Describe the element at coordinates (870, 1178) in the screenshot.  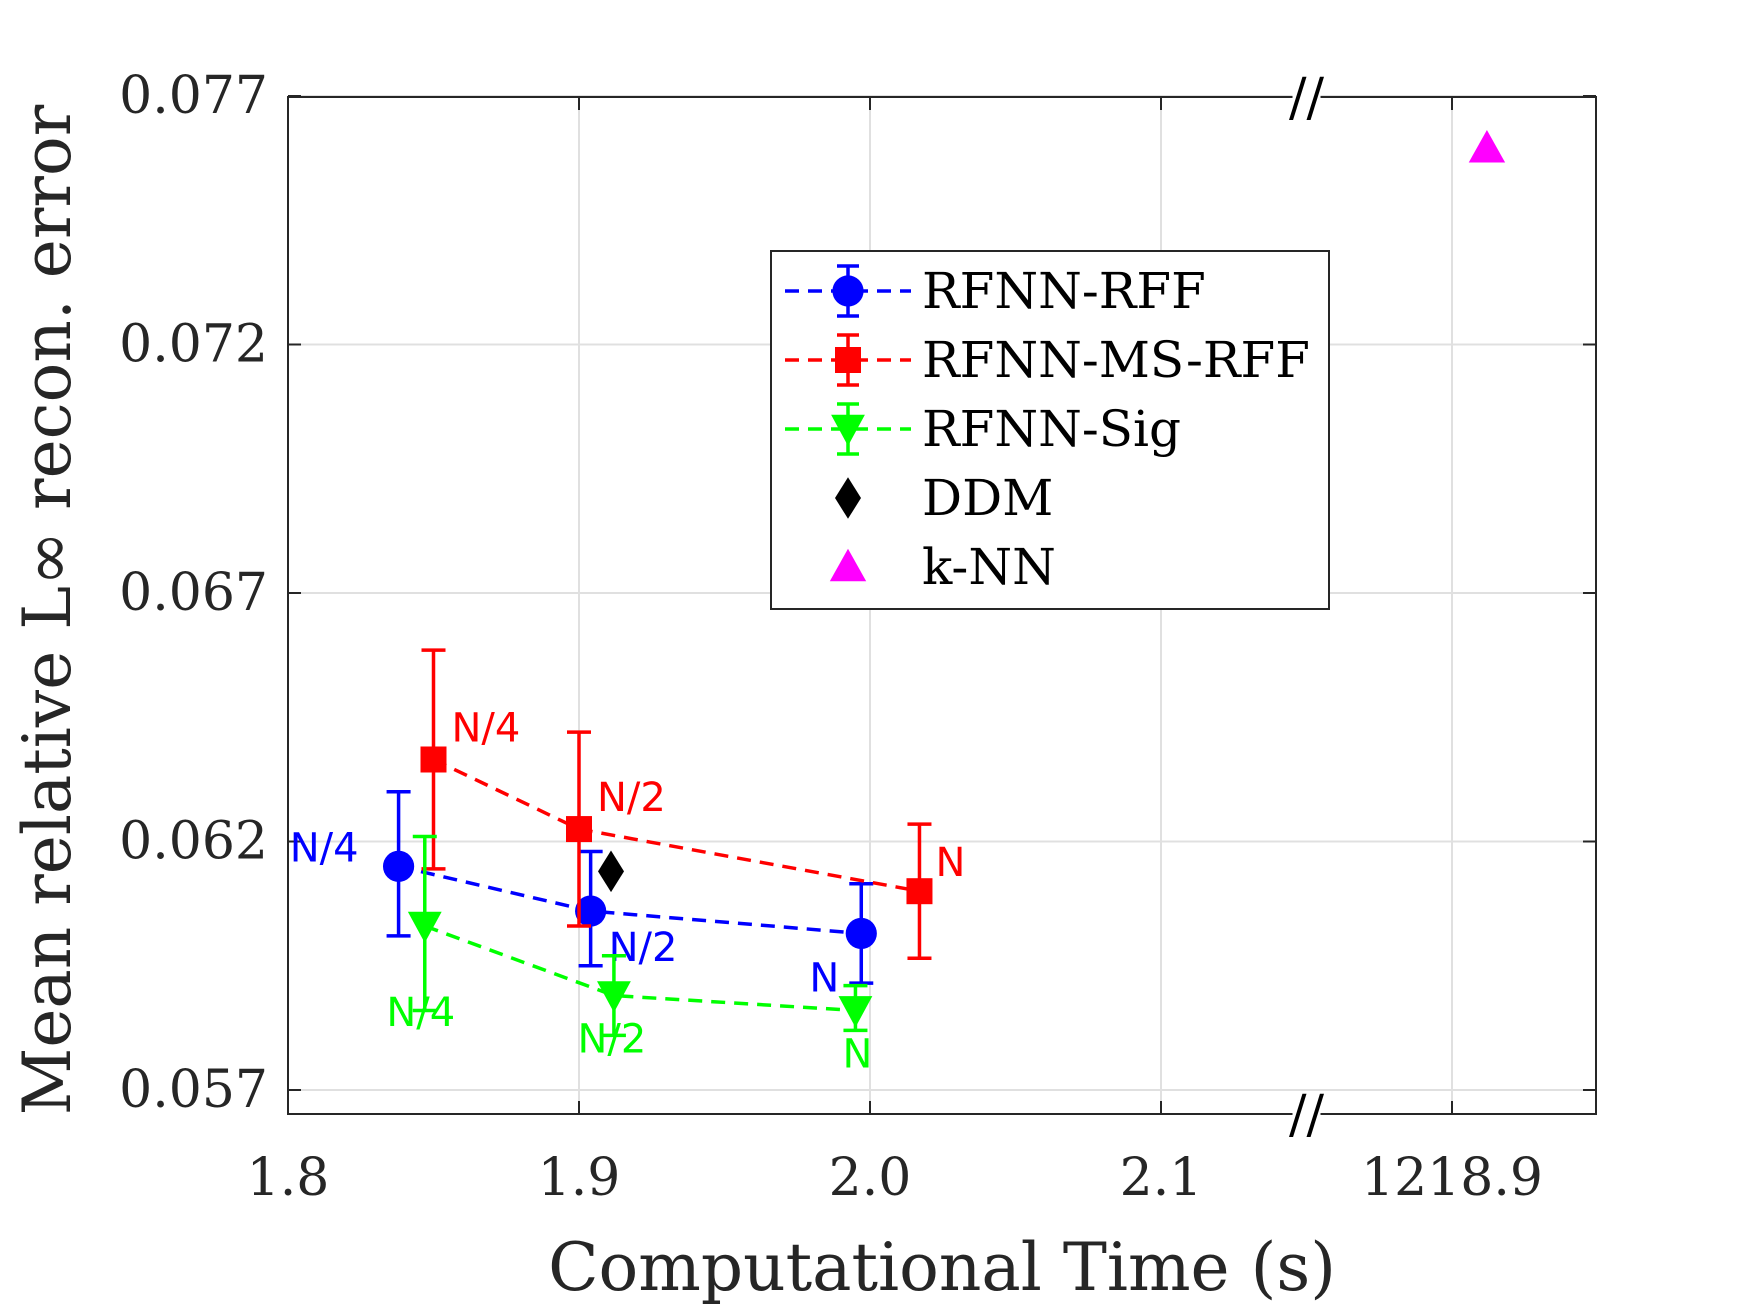
I see `x-tick-label: 2.0` at that location.